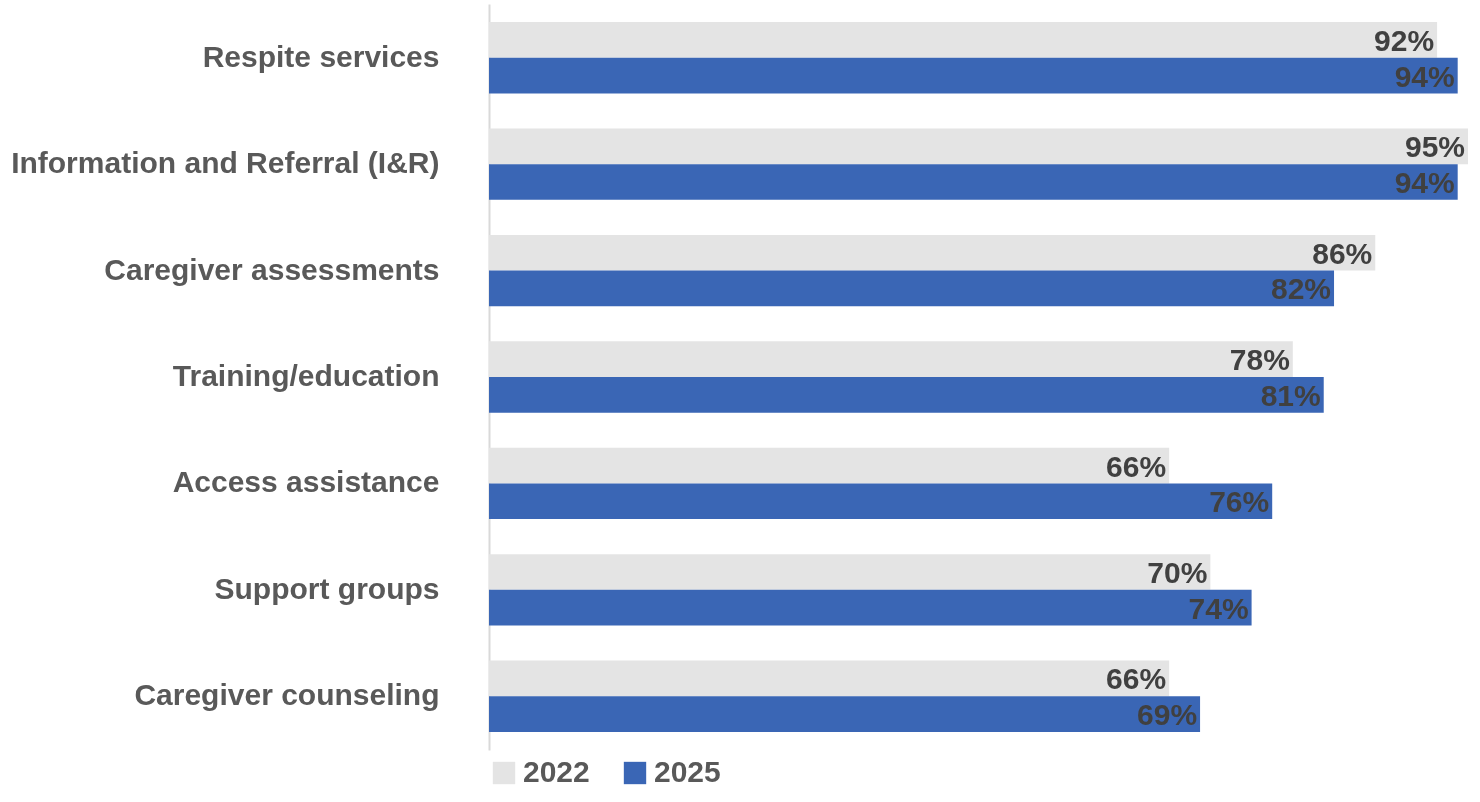 Image resolution: width=1480 pixels, height=802 pixels. Describe the element at coordinates (287, 695) in the screenshot. I see `y-tick-label: Caregiver counseling` at that location.